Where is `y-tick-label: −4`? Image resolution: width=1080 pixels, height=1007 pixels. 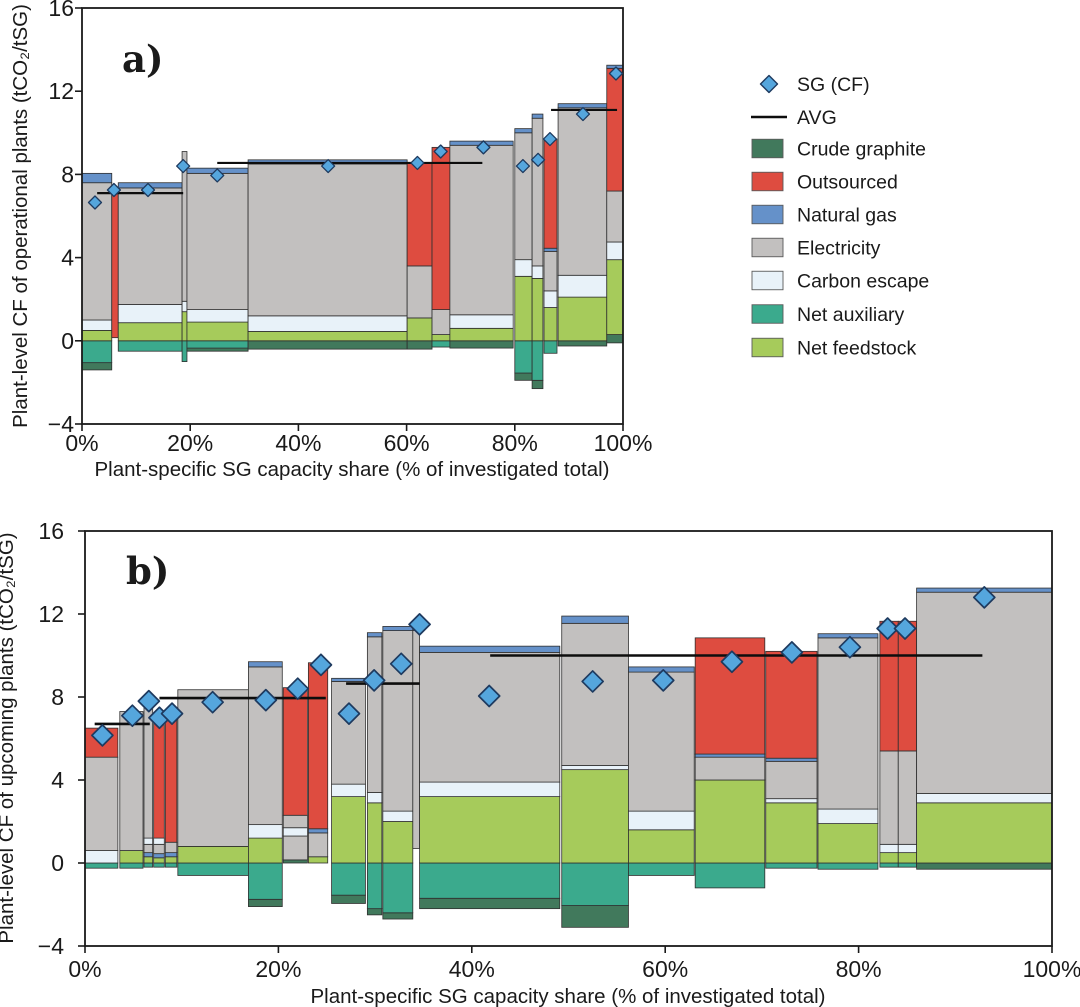
y-tick-label: −4 is located at coordinates (51, 946).